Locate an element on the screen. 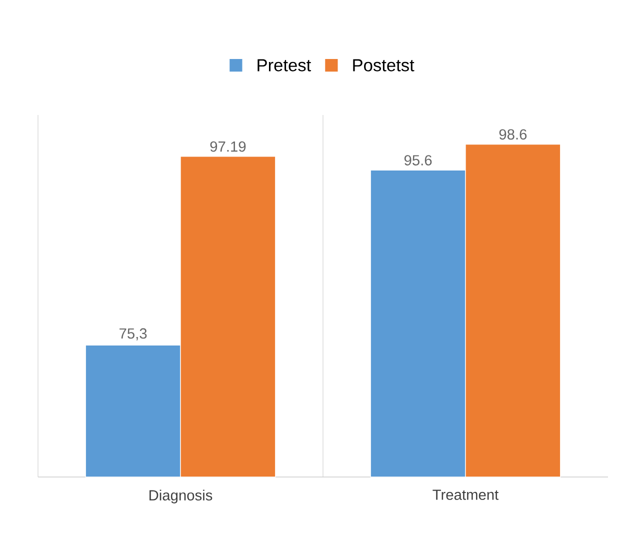 This screenshot has width=637, height=550. legend-label: Pretest is located at coordinates (285, 65).